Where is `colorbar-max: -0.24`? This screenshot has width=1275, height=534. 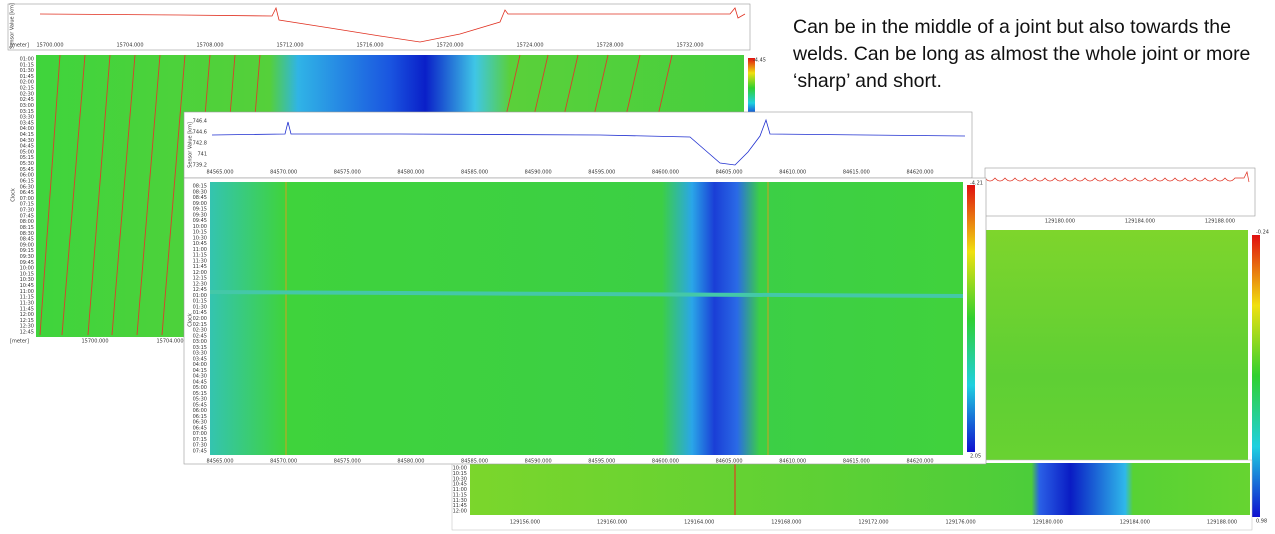
colorbar-max: -0.24 is located at coordinates (1262, 233).